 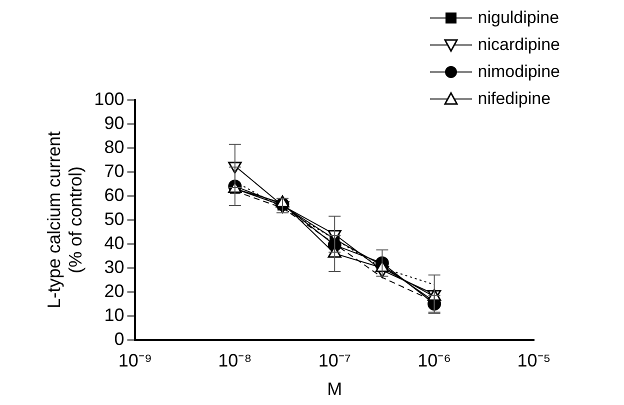 What do you see at coordinates (114, 122) in the screenshot?
I see `y-tick-label: 90` at bounding box center [114, 122].